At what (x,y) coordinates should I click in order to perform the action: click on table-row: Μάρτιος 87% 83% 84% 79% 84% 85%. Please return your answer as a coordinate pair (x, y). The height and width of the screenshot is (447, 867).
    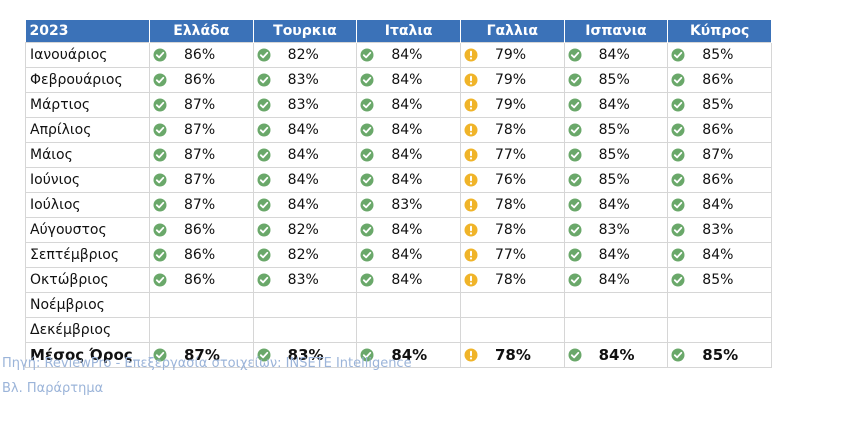
    Looking at the image, I should click on (398, 105).